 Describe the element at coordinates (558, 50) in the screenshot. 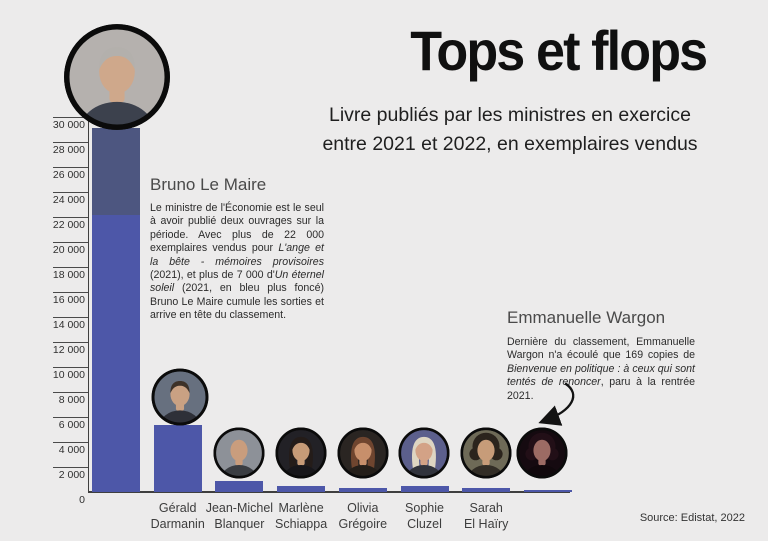

I see `page-title: Tops et flops` at that location.